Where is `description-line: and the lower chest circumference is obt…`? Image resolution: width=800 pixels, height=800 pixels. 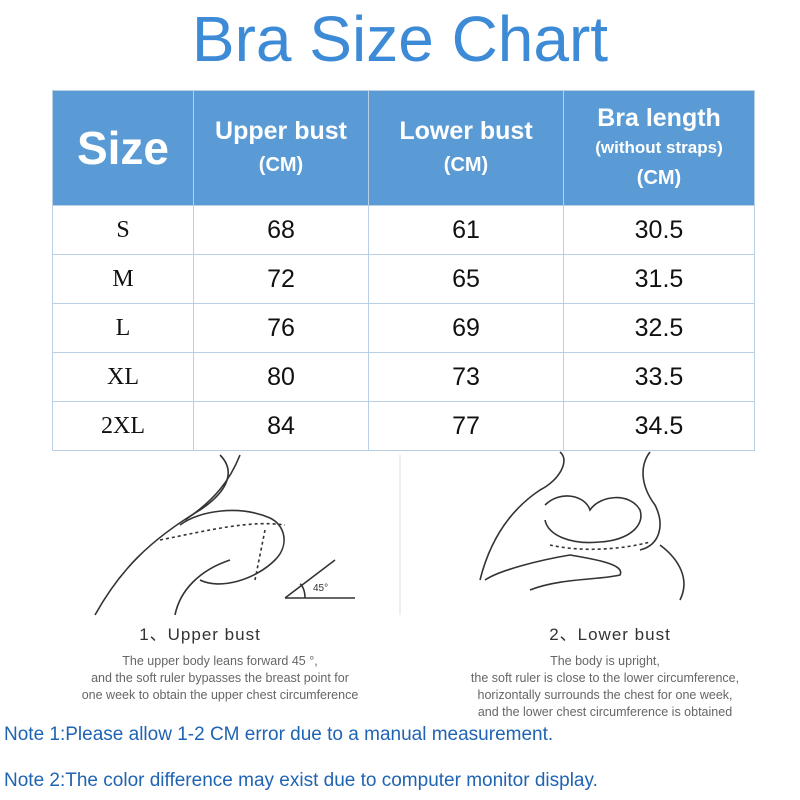 description-line: and the lower chest circumference is obt… is located at coordinates (605, 712).